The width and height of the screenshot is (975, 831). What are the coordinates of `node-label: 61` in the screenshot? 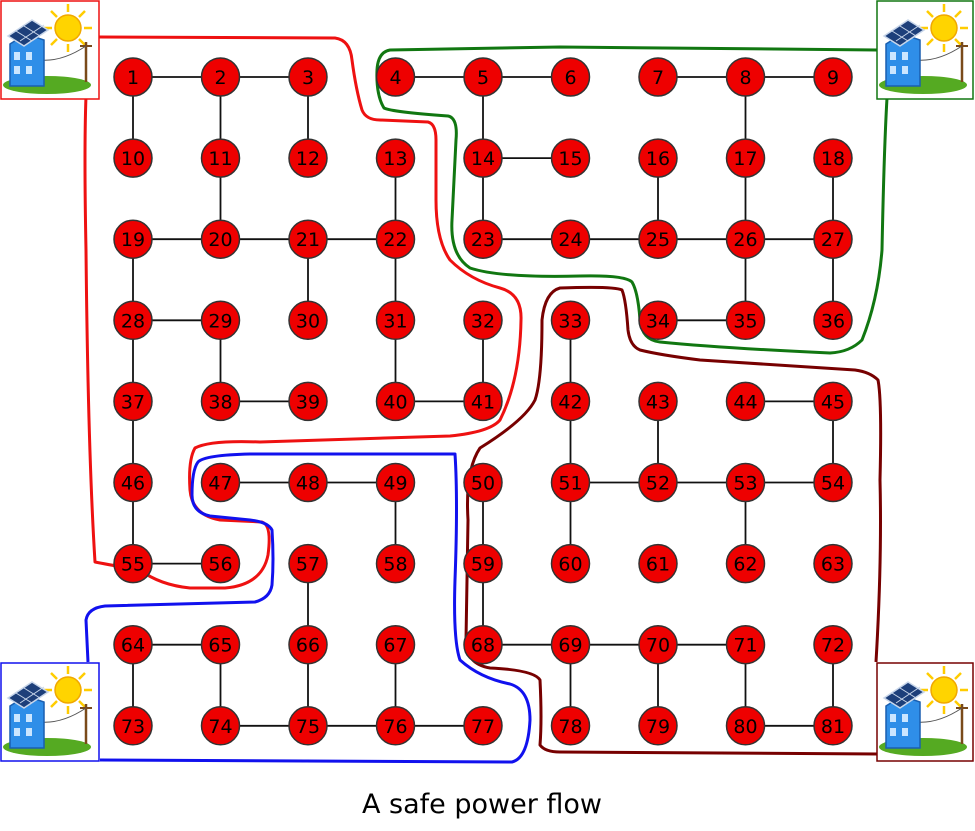 It's located at (658, 565).